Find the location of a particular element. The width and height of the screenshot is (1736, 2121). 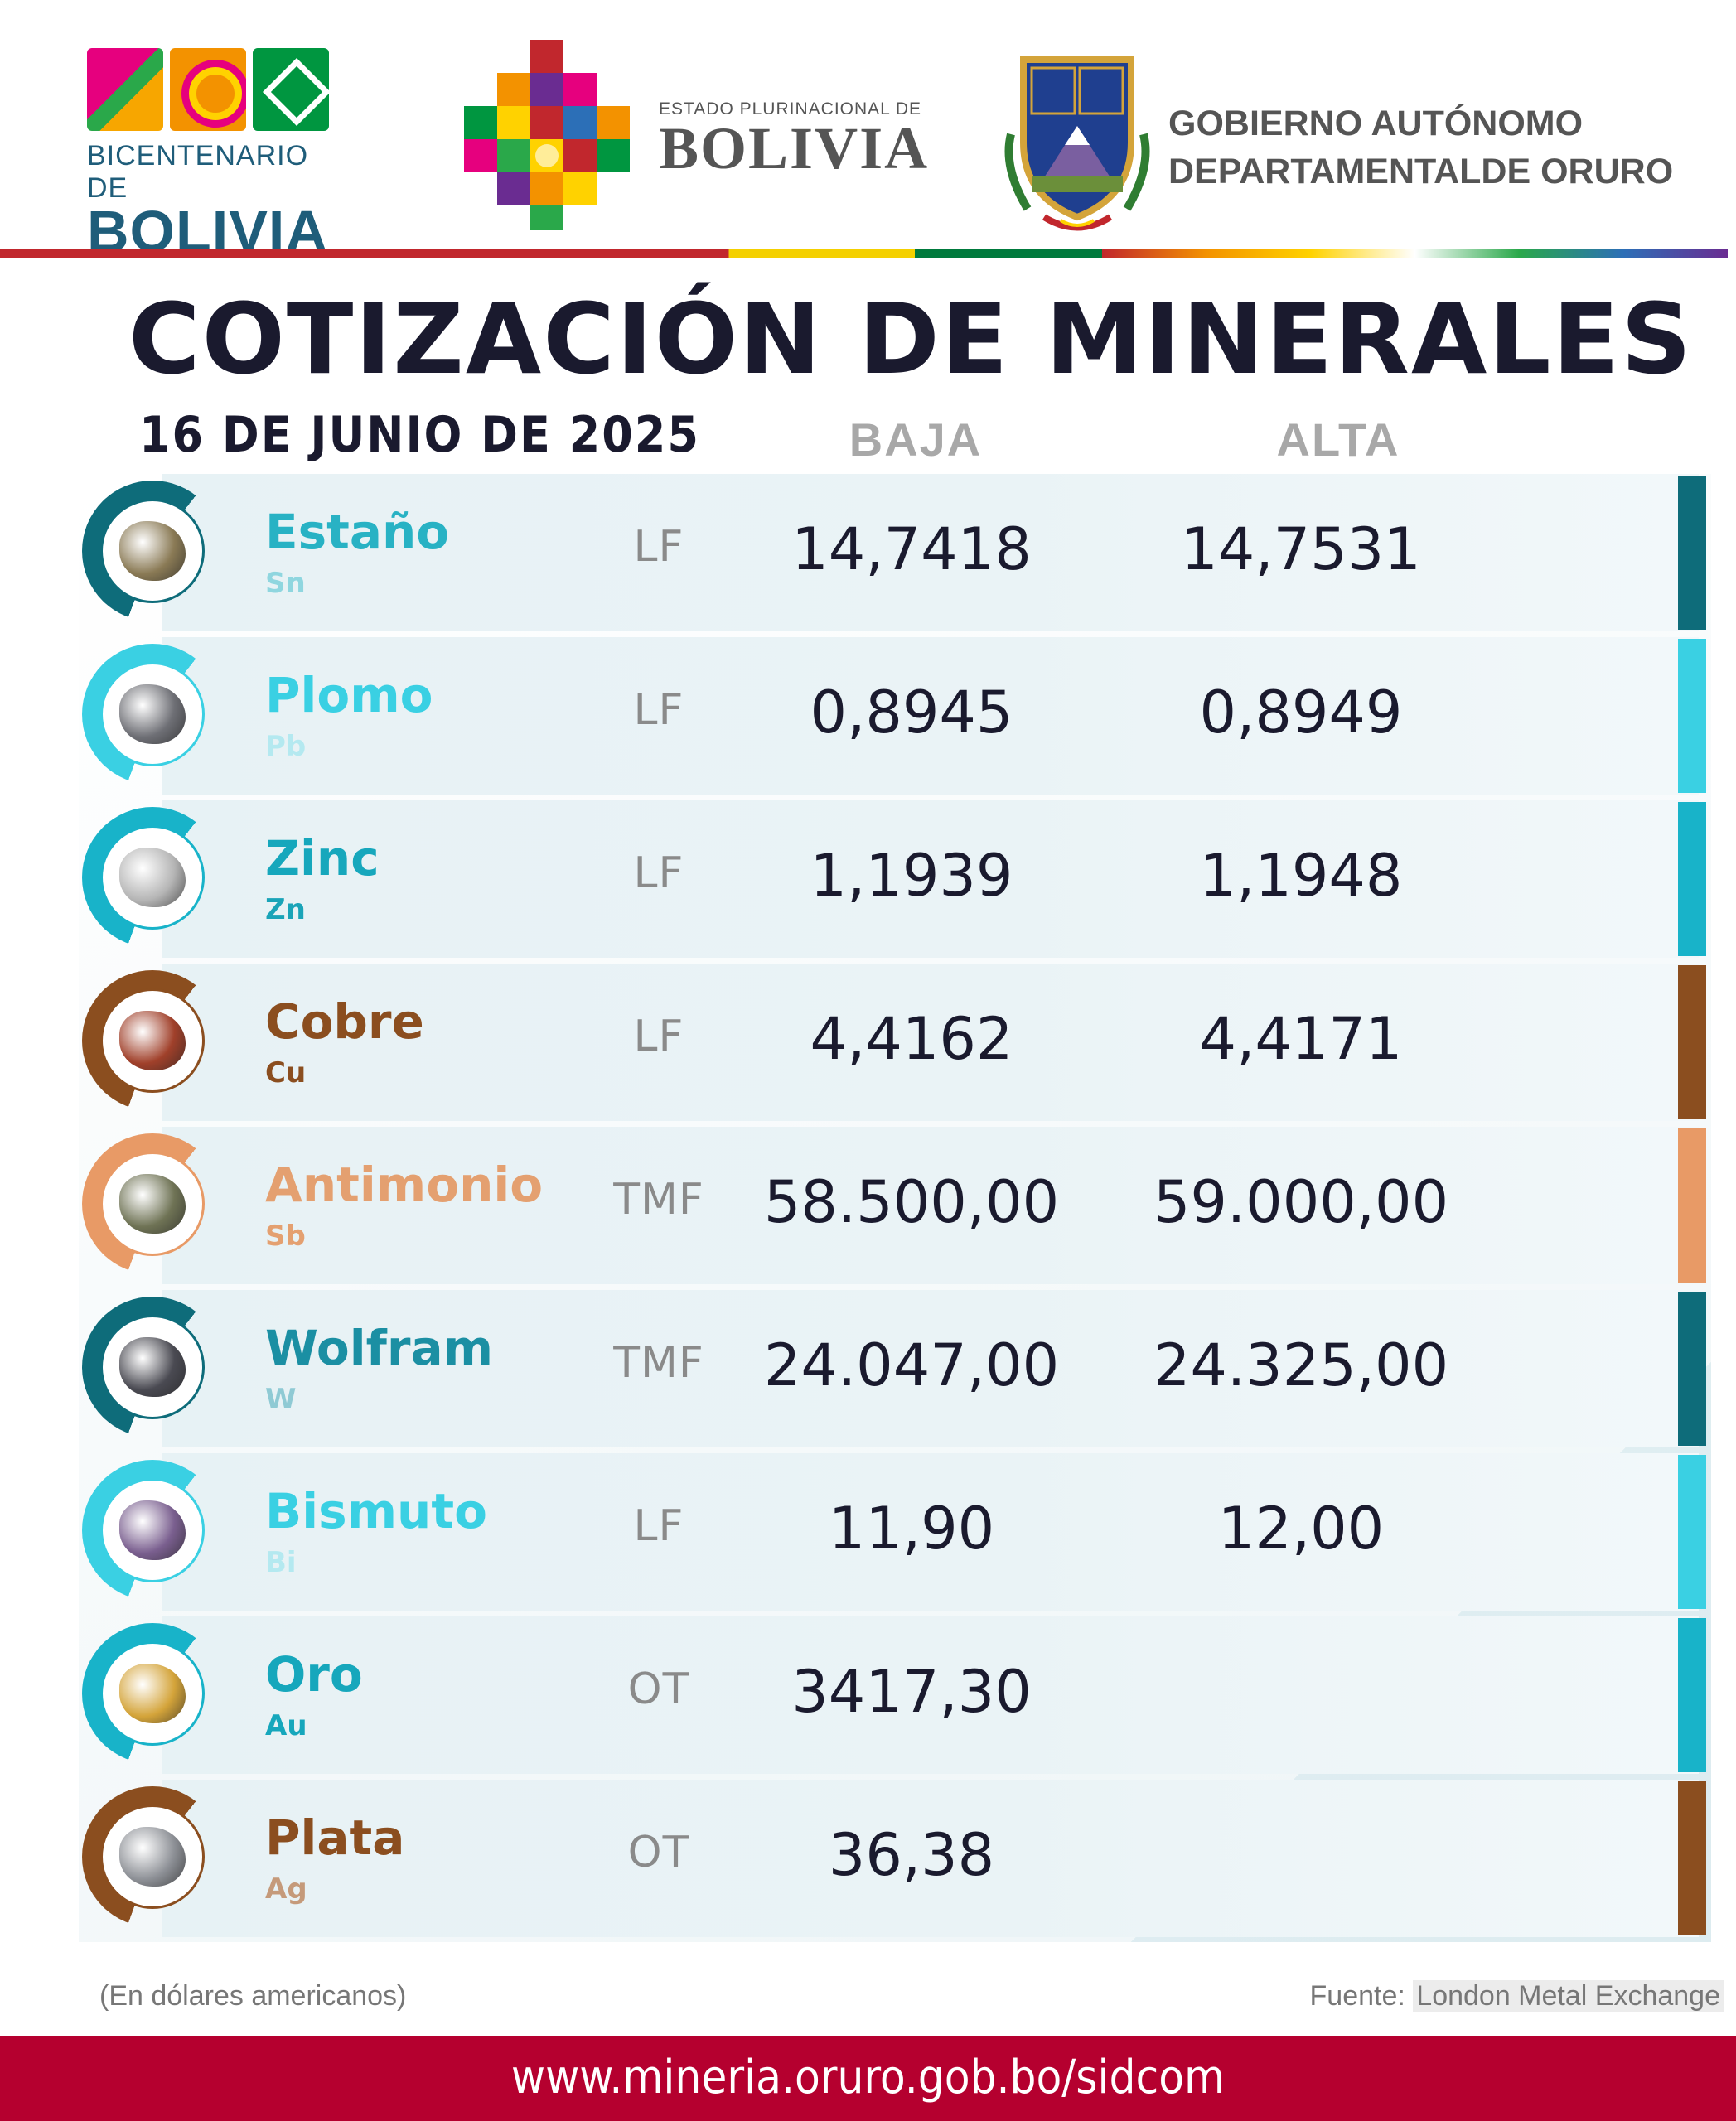

mineral-symbol: Ag is located at coordinates (286, 1889).